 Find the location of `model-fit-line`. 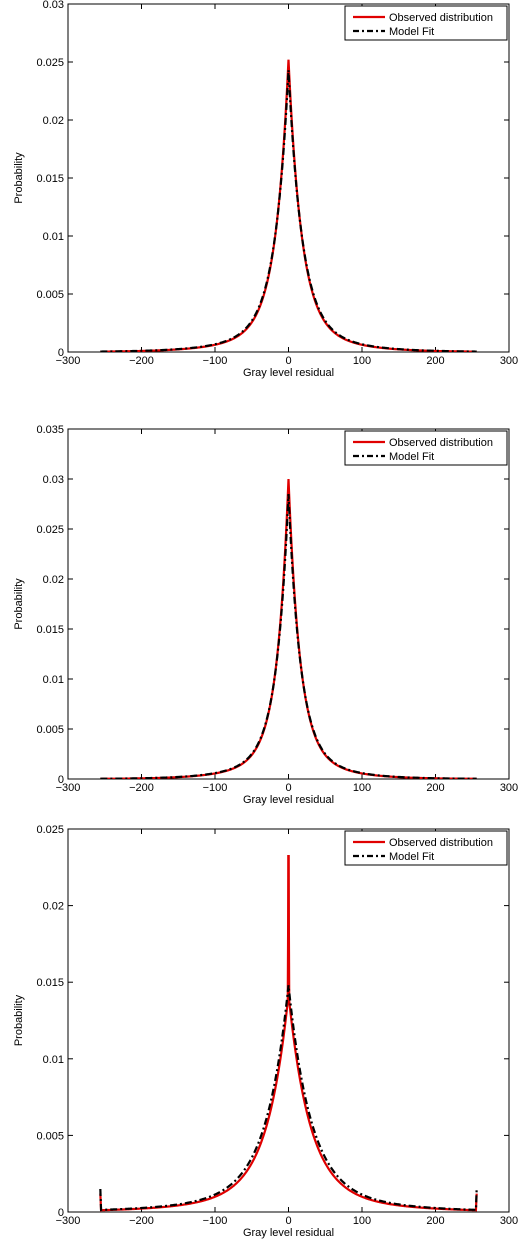

model-fit-line is located at coordinates (288, 1098).